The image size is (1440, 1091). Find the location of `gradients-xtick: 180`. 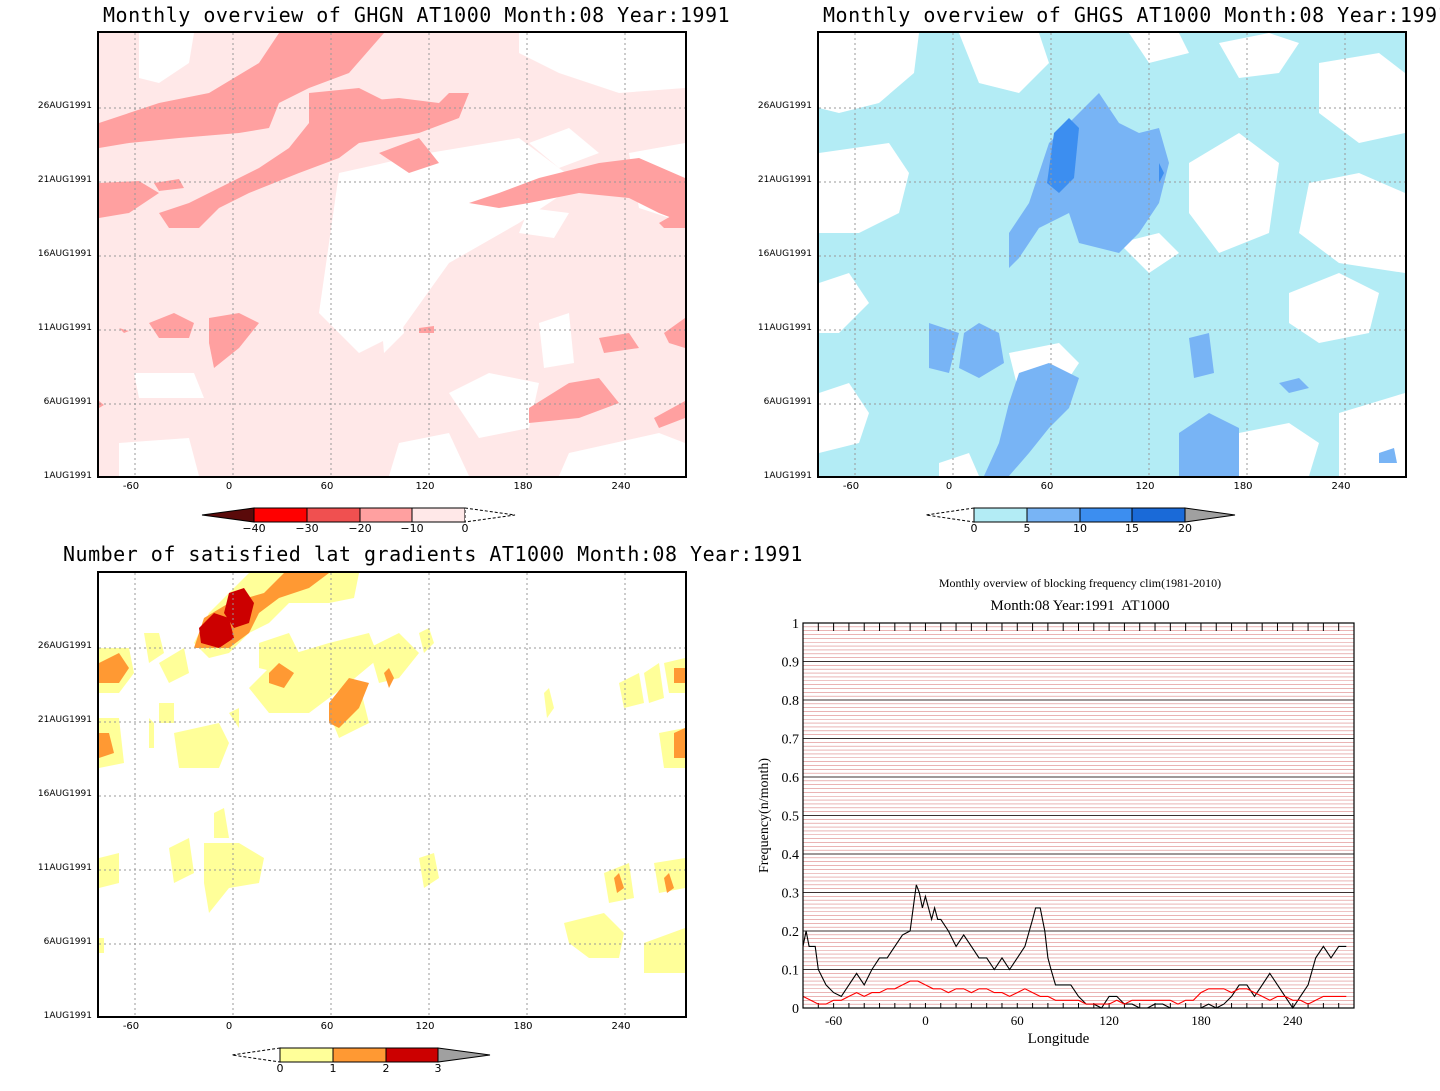

gradients-xtick: 180 is located at coordinates (523, 1026).